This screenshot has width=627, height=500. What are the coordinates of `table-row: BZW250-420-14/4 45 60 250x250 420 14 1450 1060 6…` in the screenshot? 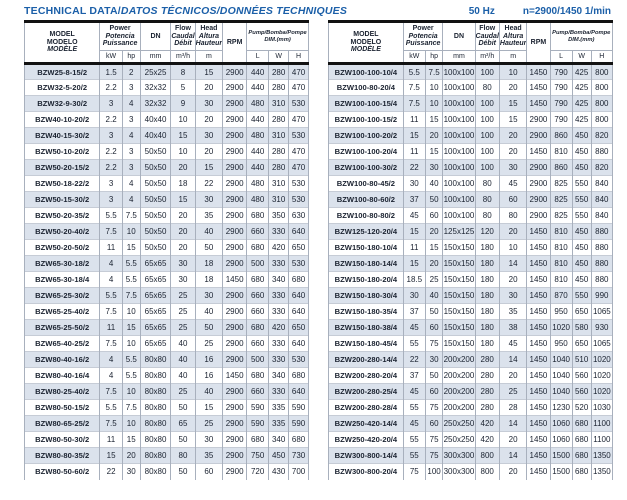 It's located at (471, 423).